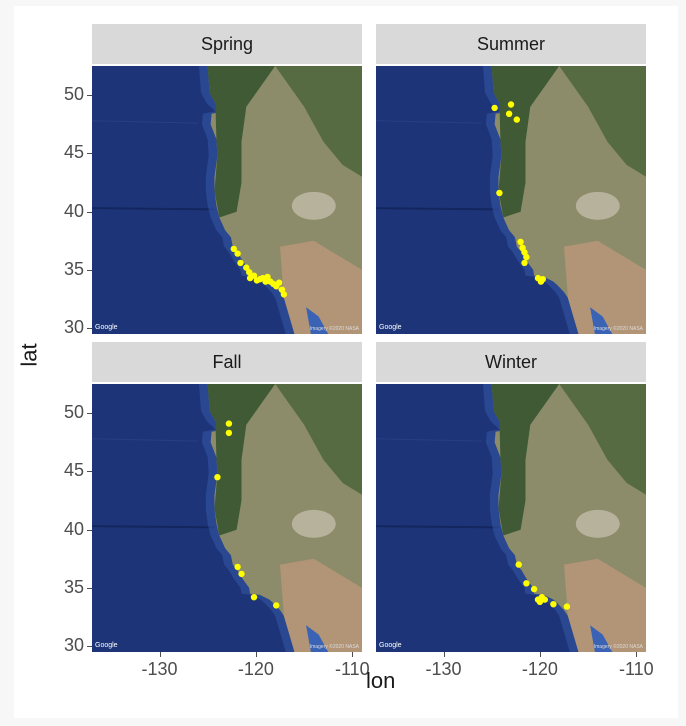 The image size is (686, 726). I want to click on y-axis-title: lat, so click(29, 355).